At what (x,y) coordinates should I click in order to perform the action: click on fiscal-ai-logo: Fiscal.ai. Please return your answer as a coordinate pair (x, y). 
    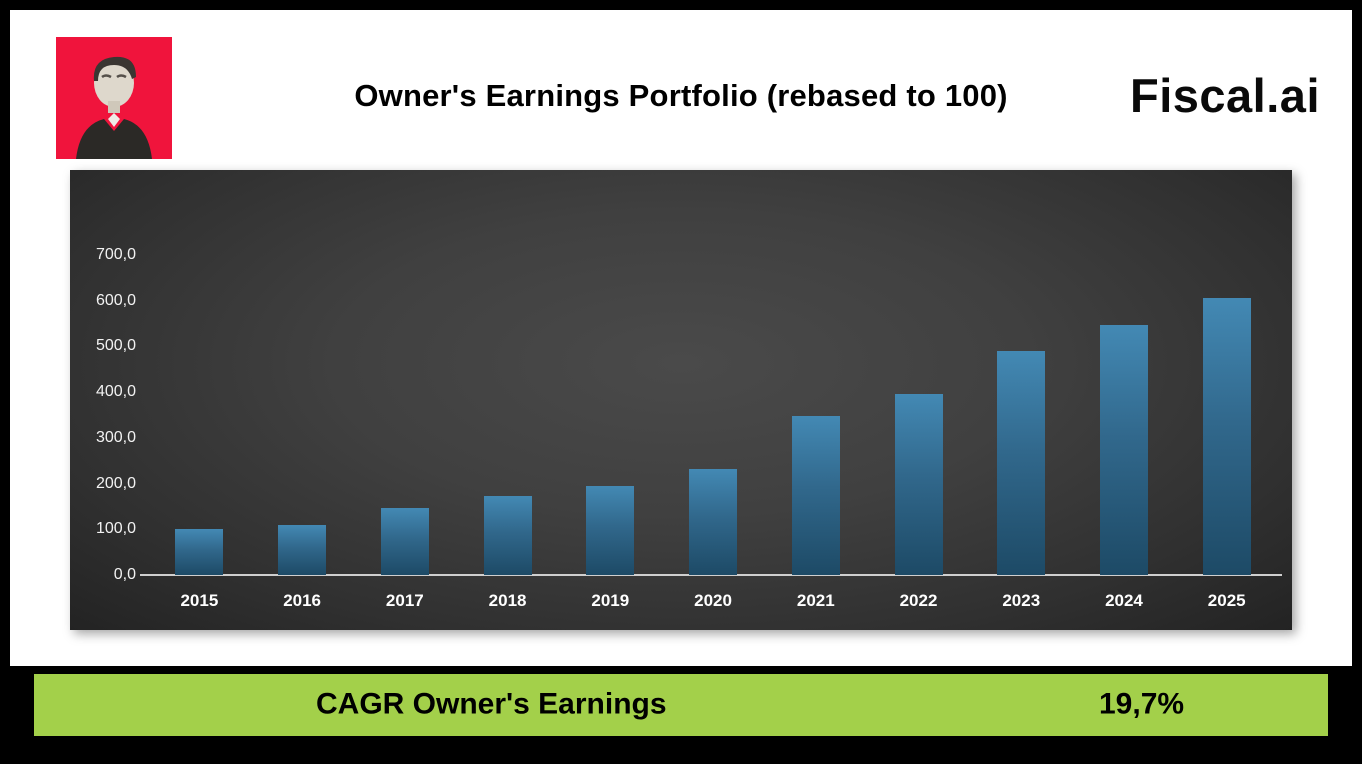
    Looking at the image, I should click on (1225, 95).